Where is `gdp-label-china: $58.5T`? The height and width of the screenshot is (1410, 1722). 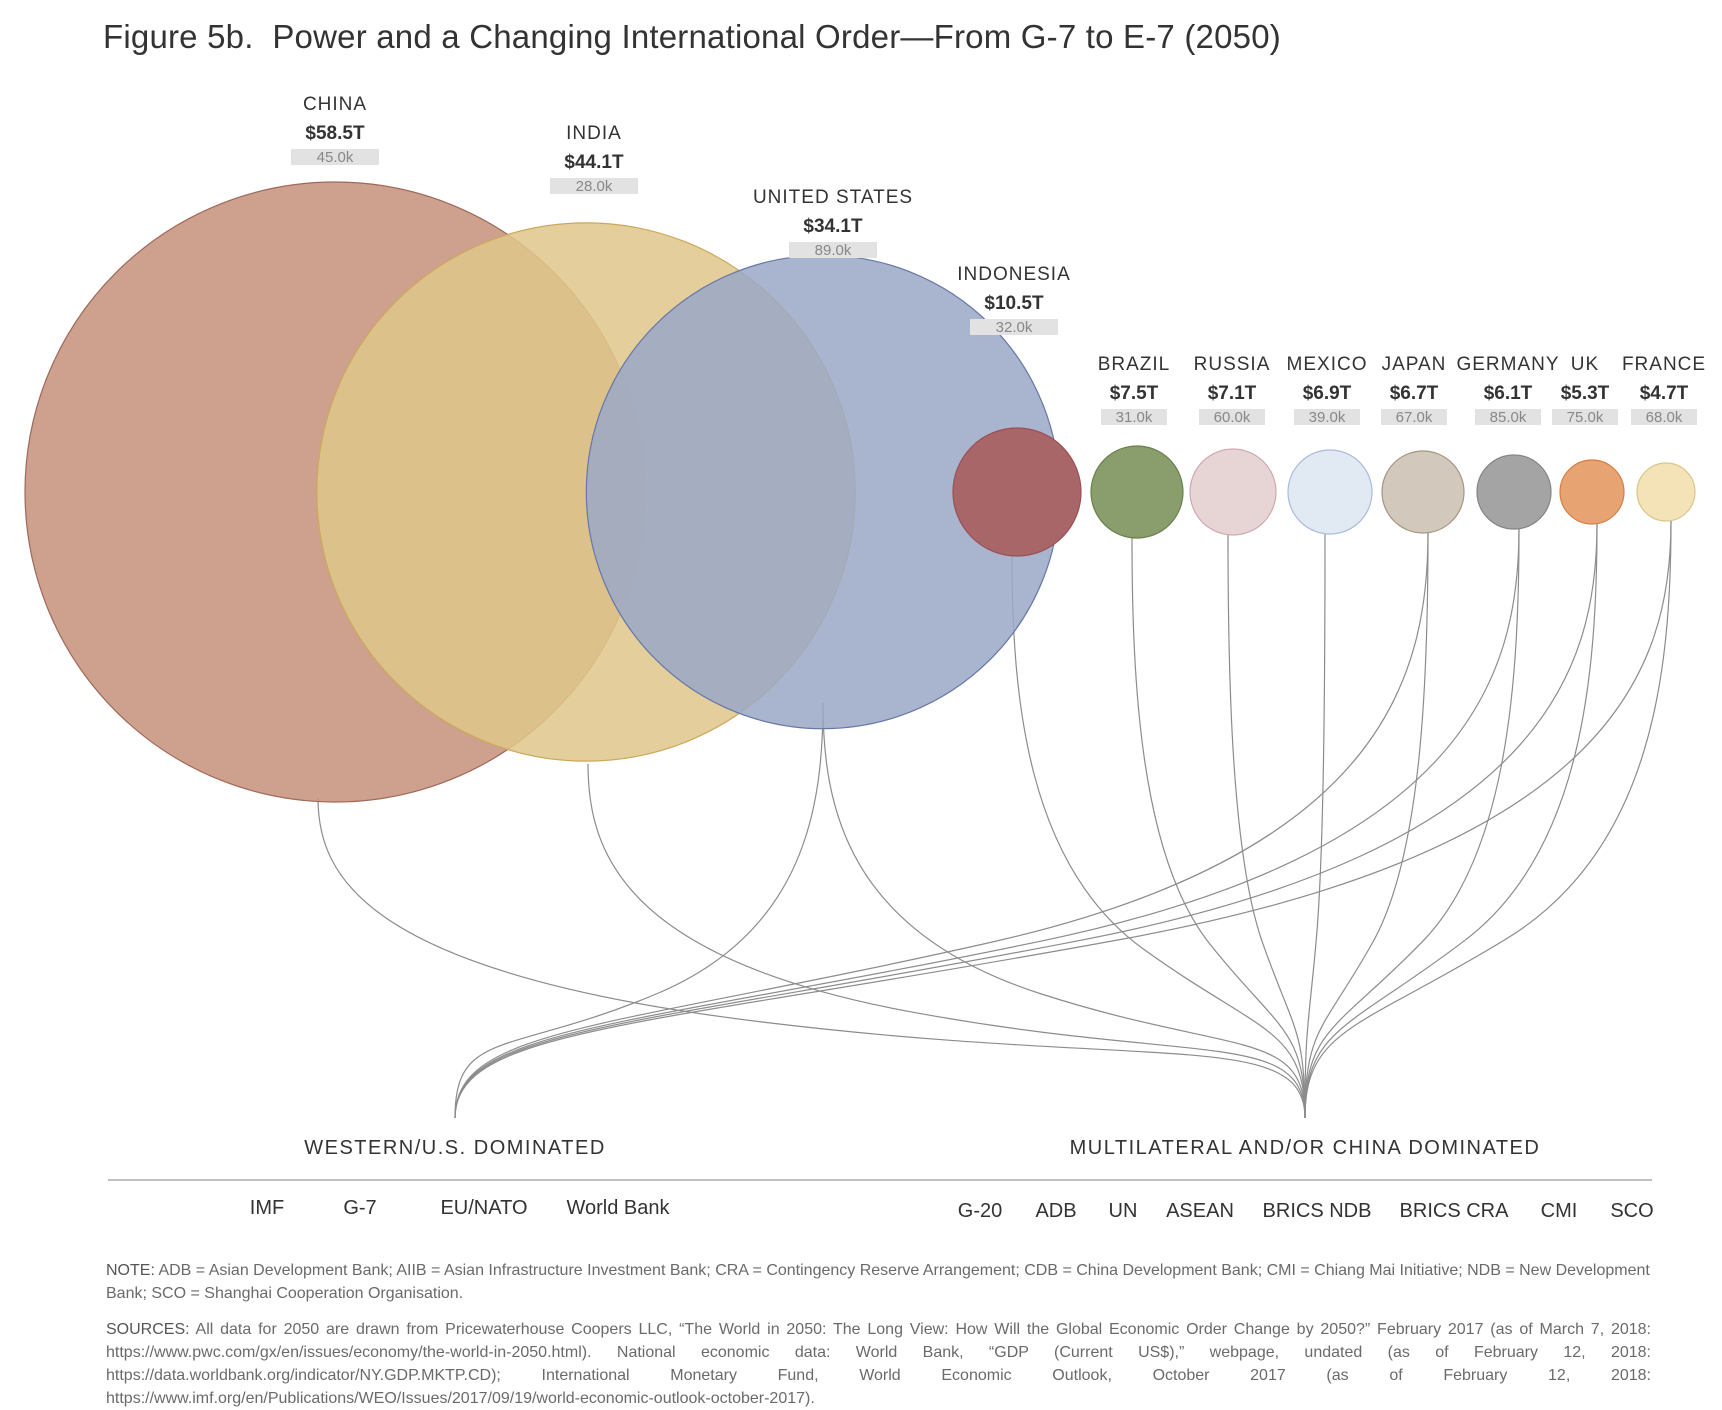 gdp-label-china: $58.5T is located at coordinates (335, 133).